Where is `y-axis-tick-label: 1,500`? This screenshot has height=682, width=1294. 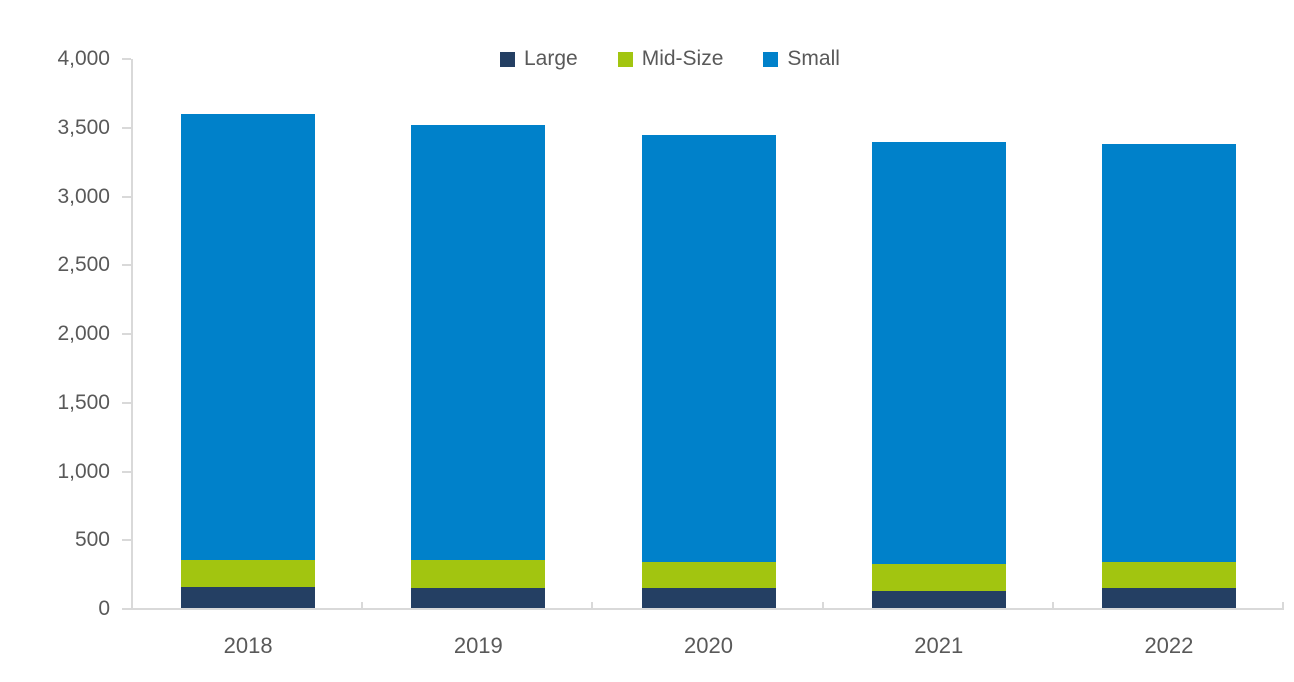 y-axis-tick-label: 1,500 is located at coordinates (83, 402).